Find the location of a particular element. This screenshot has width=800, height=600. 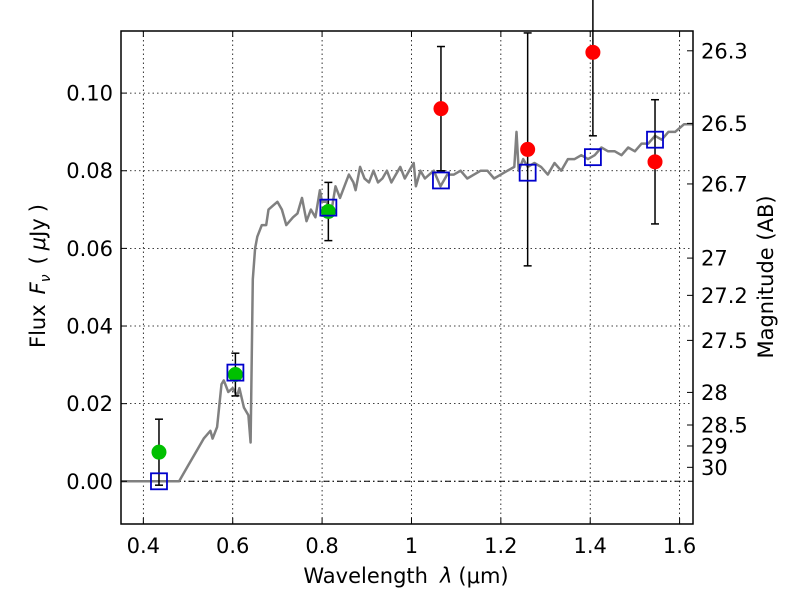

y-tick-label: 0.06 is located at coordinates (89, 249).